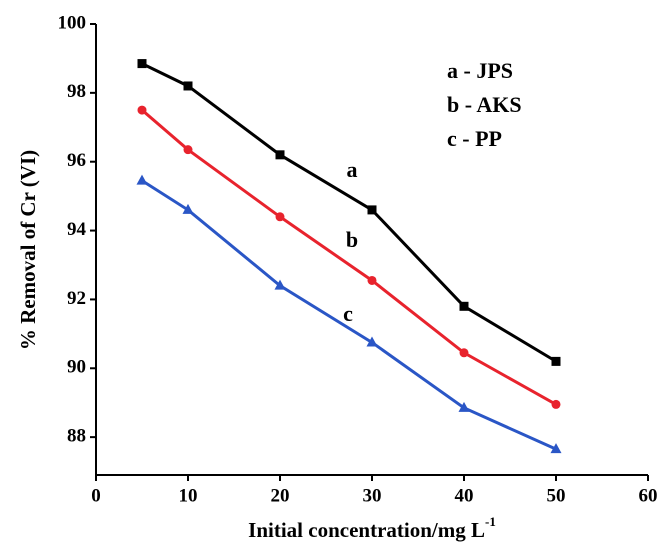 The image size is (665, 551). I want to click on x-tick-label: 30, so click(372, 495).